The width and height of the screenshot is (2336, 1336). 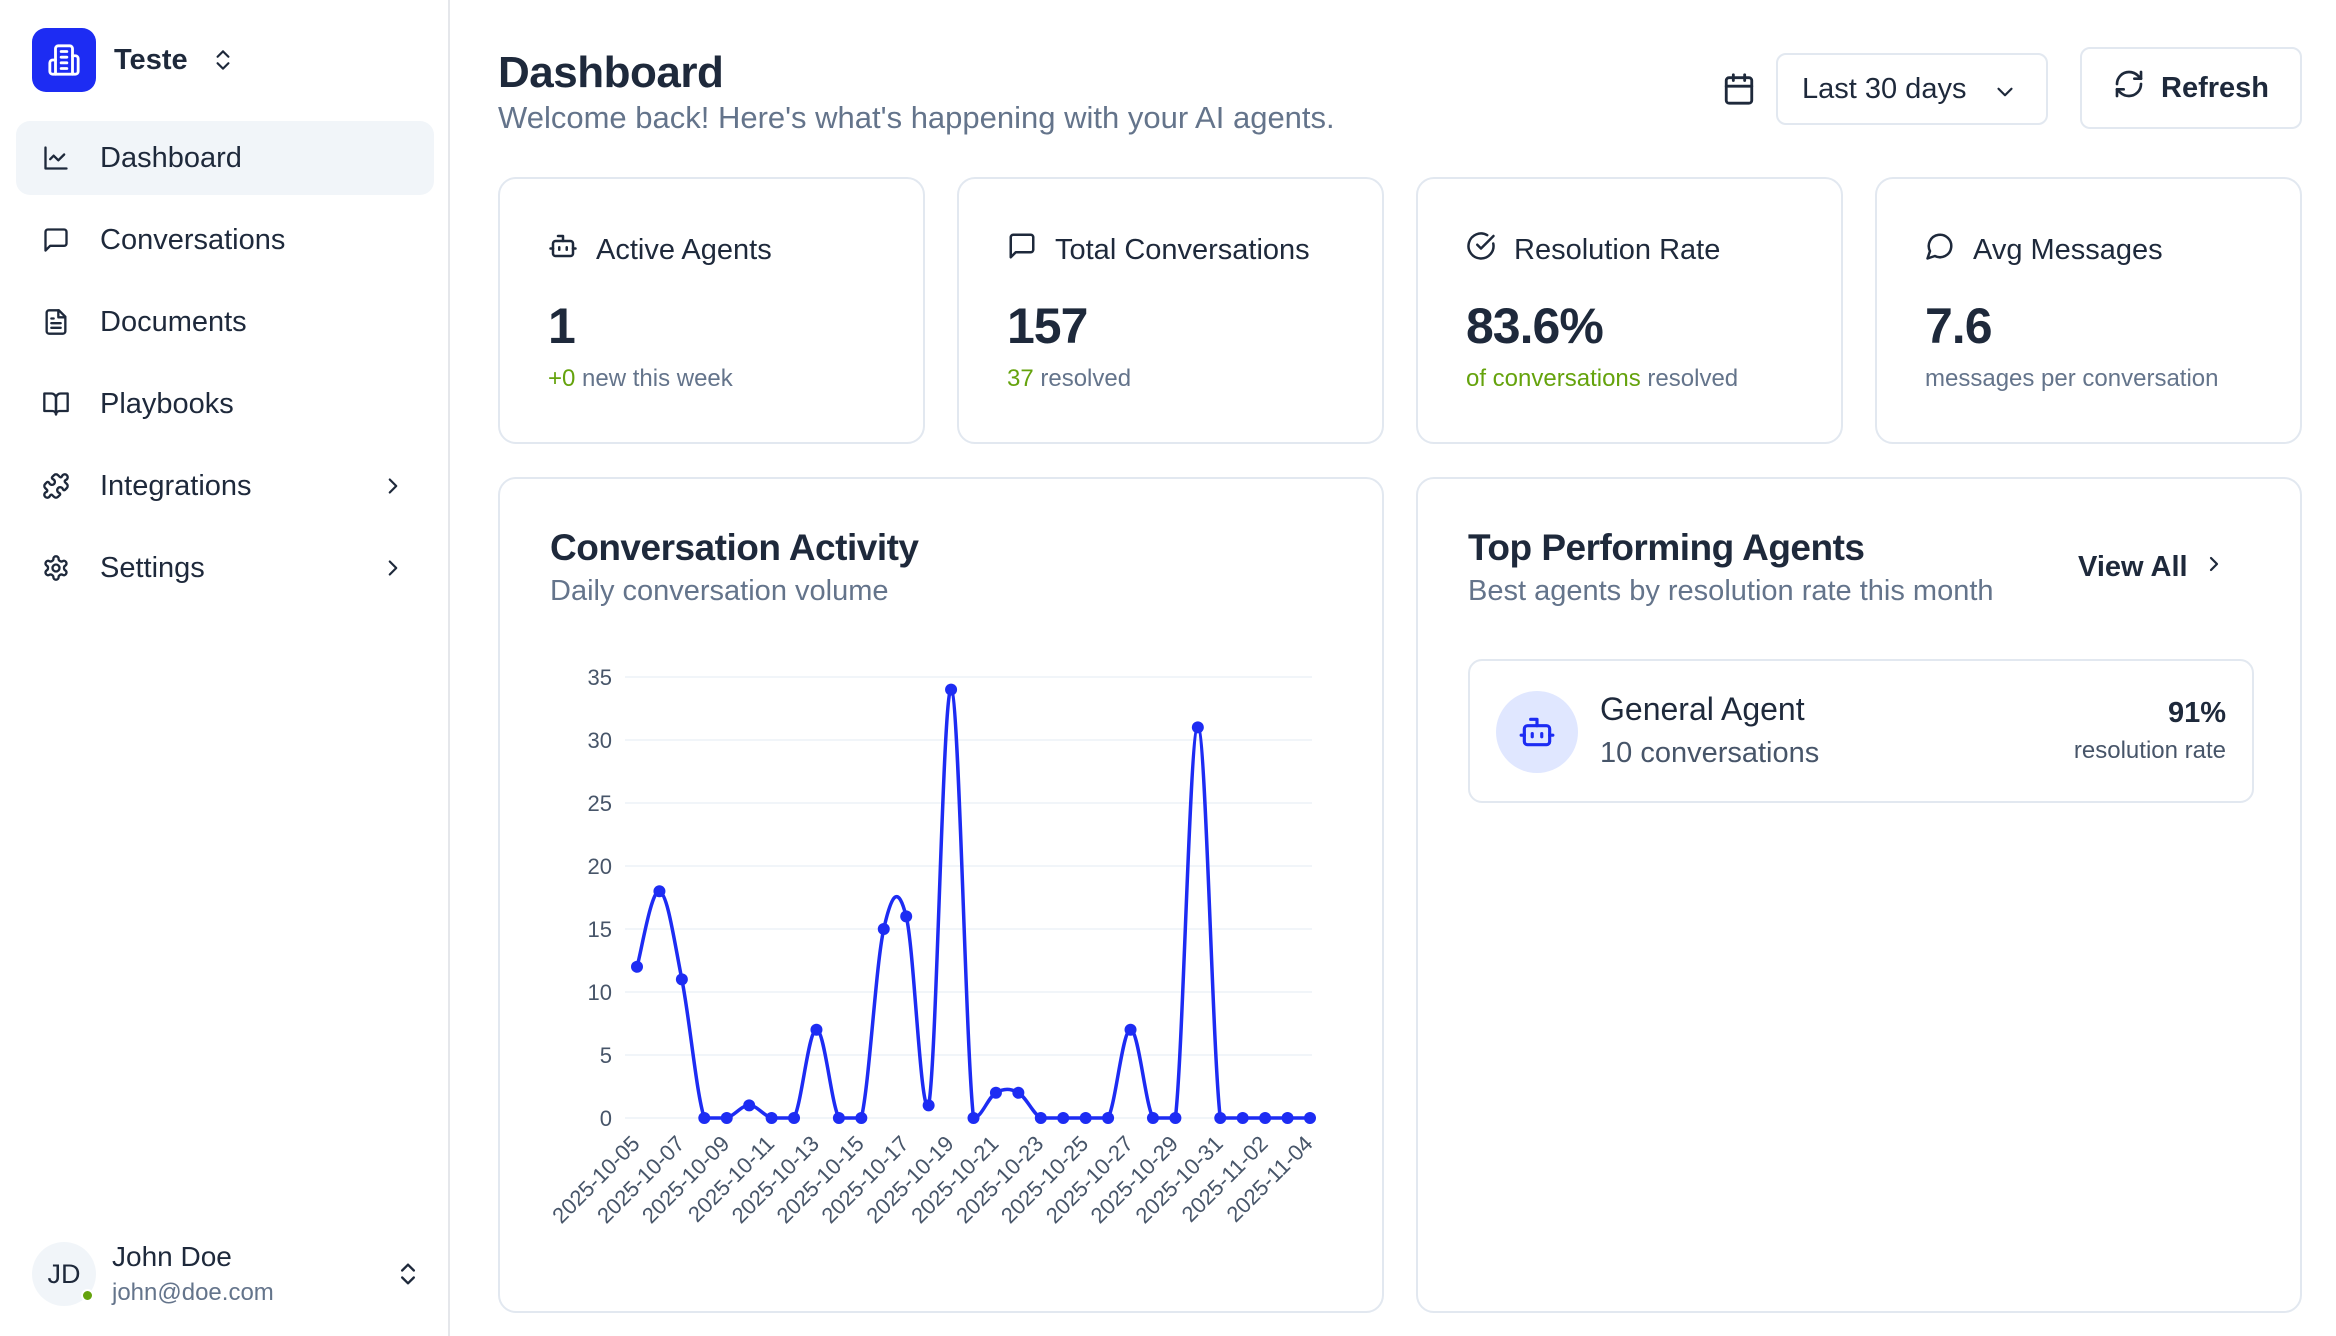 What do you see at coordinates (2149, 750) in the screenshot?
I see `agent-resolution-rate-label: resolution rate` at bounding box center [2149, 750].